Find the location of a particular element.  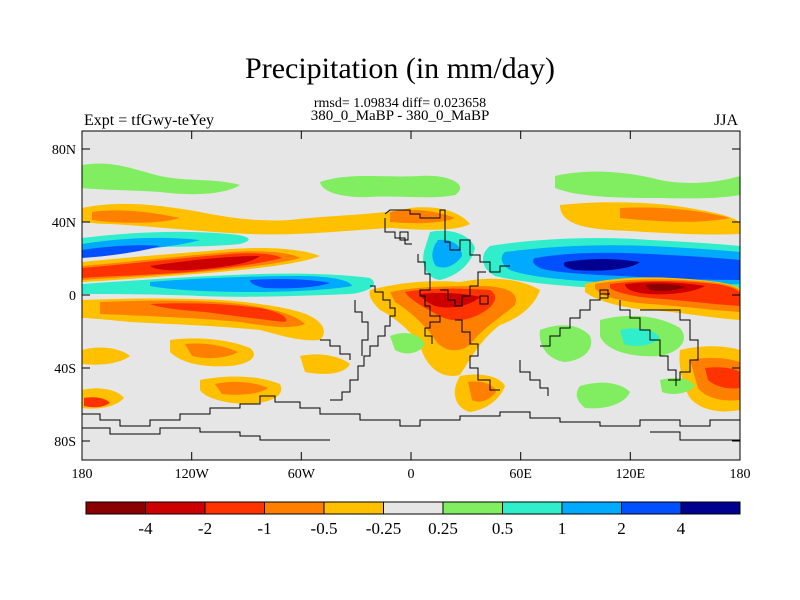

dry-region-africa-indian is located at coordinates (454, 327).